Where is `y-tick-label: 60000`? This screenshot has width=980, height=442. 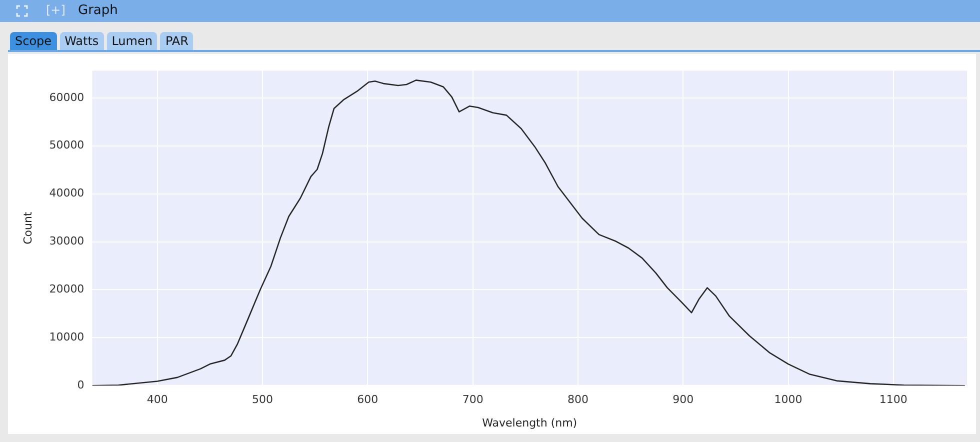
y-tick-label: 60000 is located at coordinates (66, 97).